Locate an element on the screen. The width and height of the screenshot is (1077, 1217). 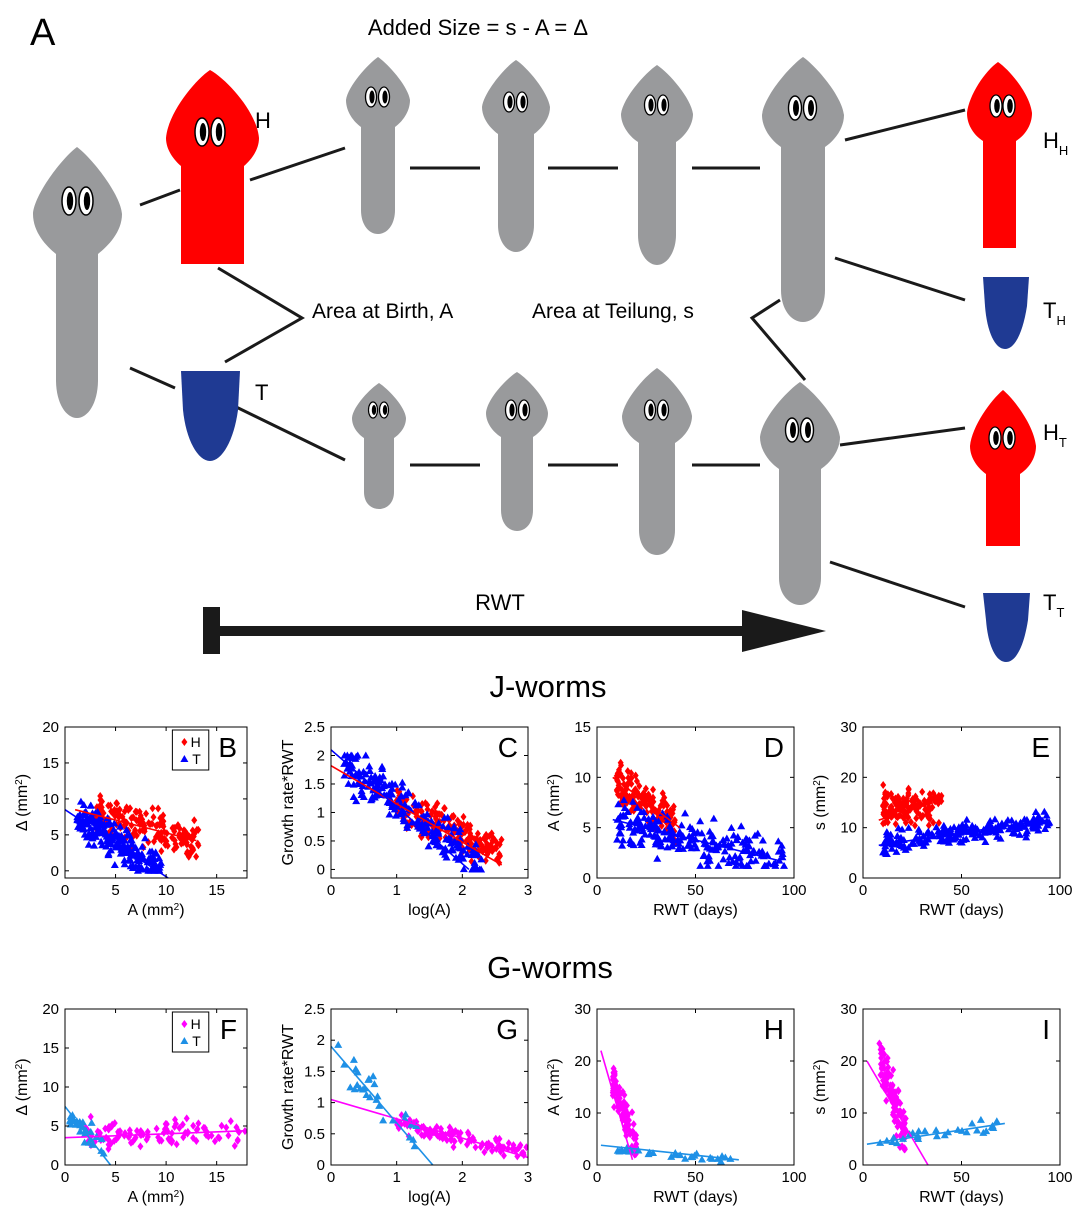
fit-line-h is located at coordinates (417, 815).